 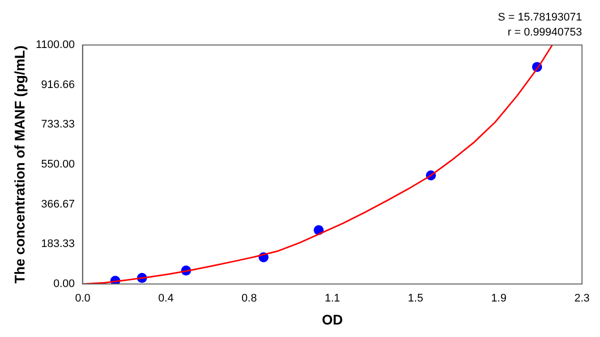 What do you see at coordinates (166, 298) in the screenshot?
I see `x-tick-label: 0.4` at bounding box center [166, 298].